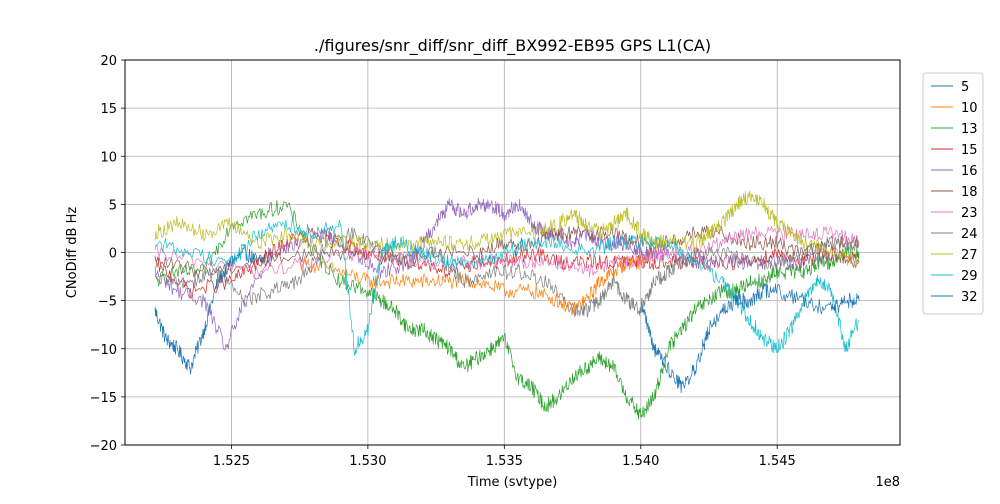  Describe the element at coordinates (72, 253) in the screenshot. I see `y-axis-label: CNoDiff dB Hz` at that location.